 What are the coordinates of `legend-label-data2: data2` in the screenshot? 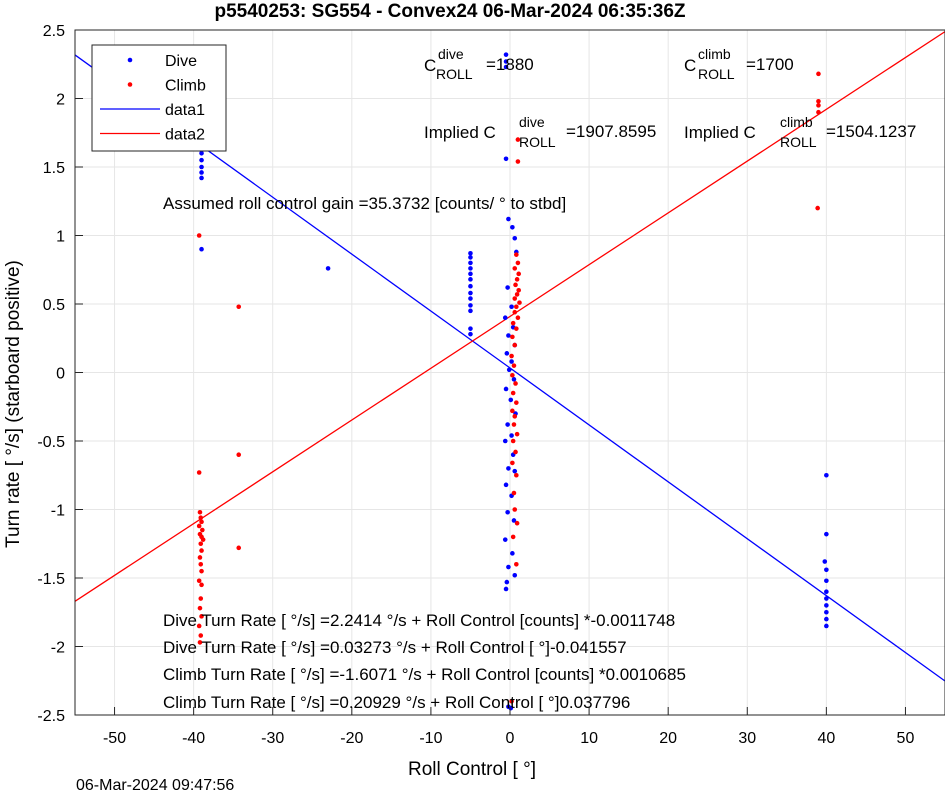 It's located at (185, 135).